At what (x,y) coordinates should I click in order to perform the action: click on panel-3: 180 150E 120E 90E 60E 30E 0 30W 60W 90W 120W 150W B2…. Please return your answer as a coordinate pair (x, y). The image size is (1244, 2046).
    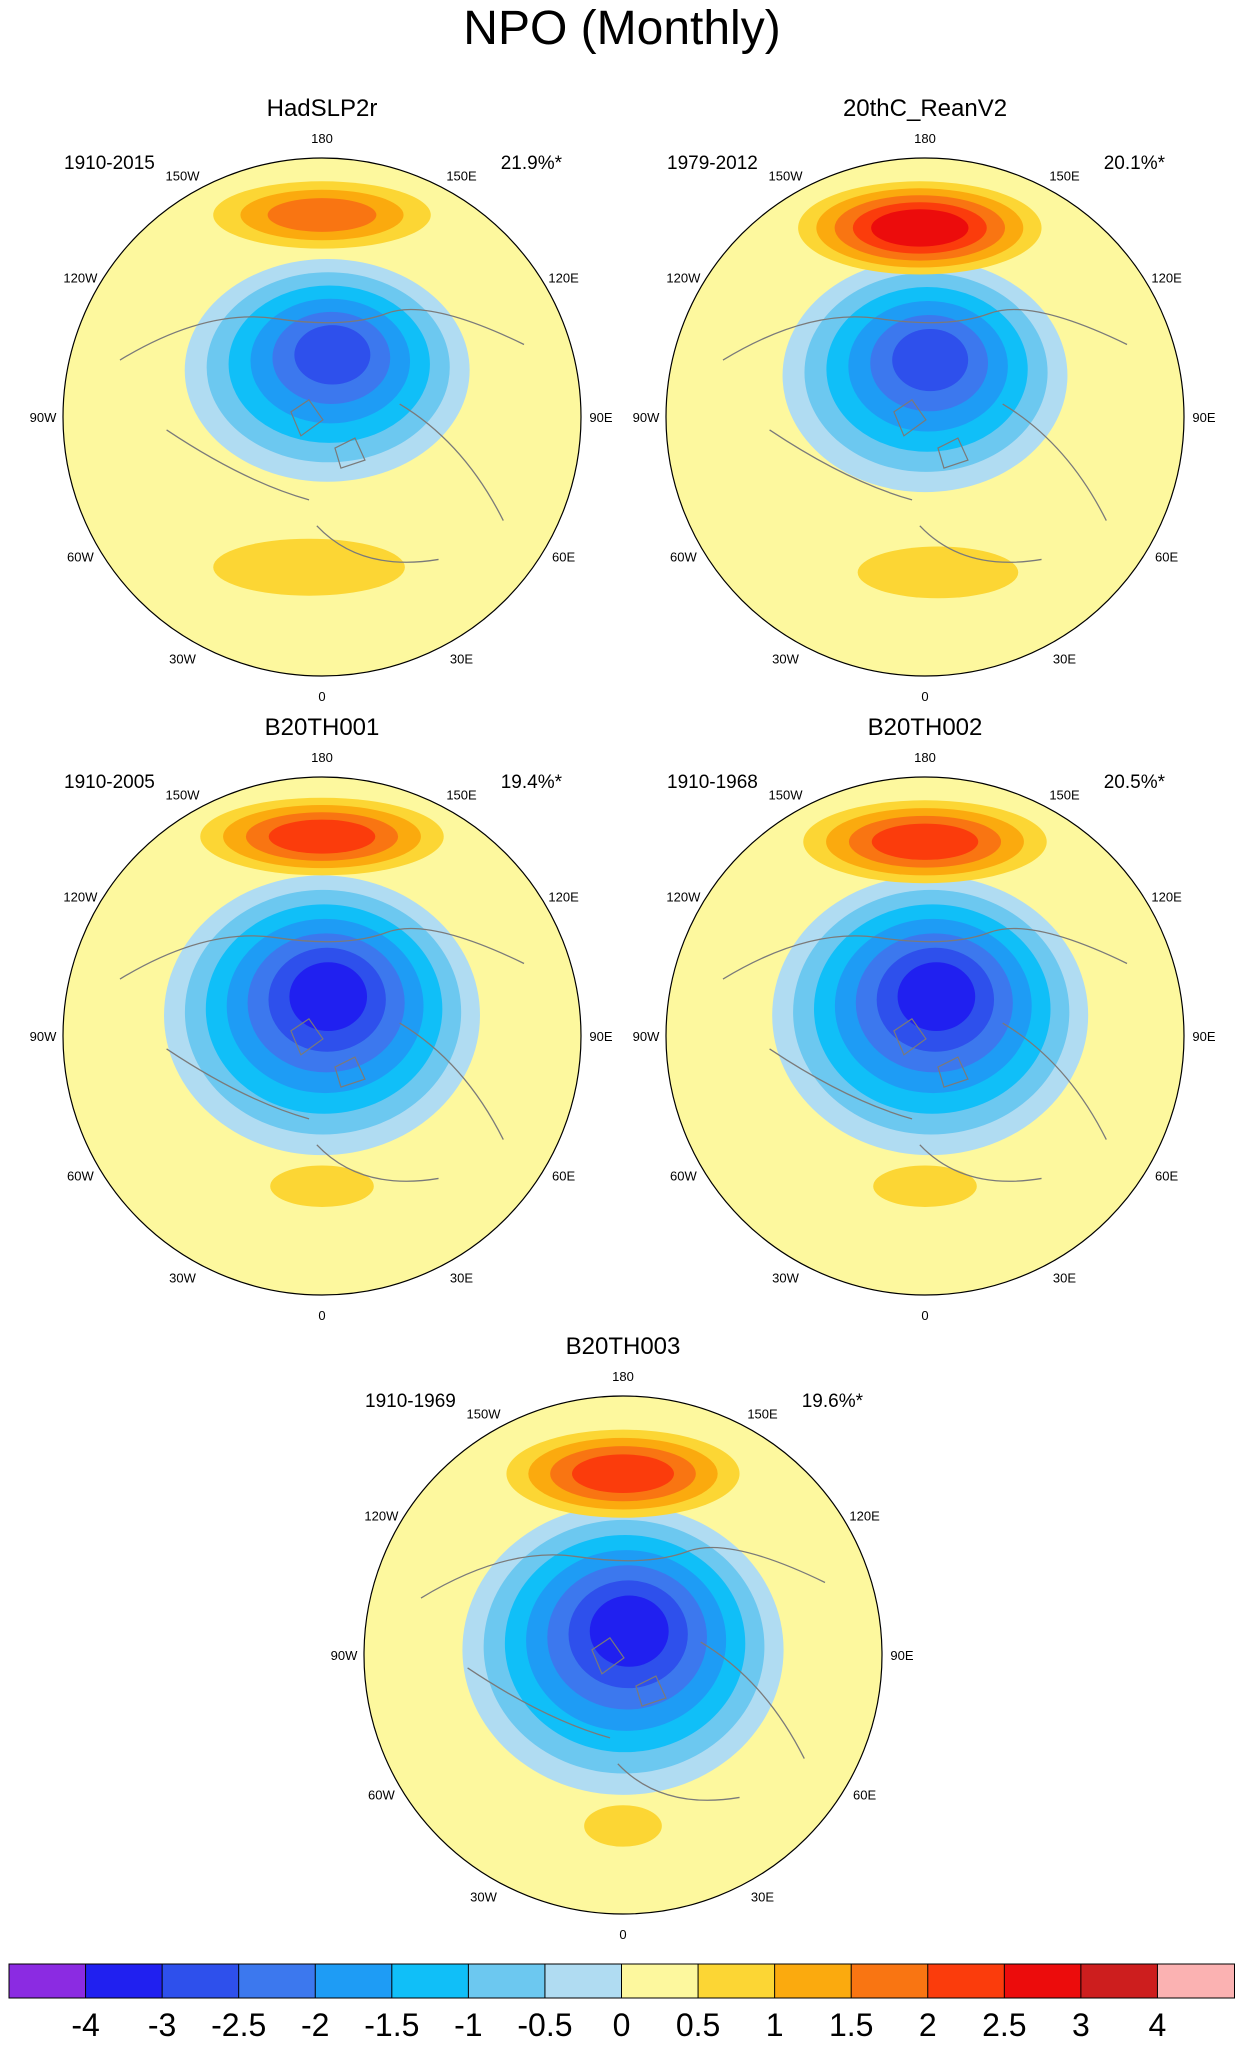
    Looking at the image, I should click on (321, 1018).